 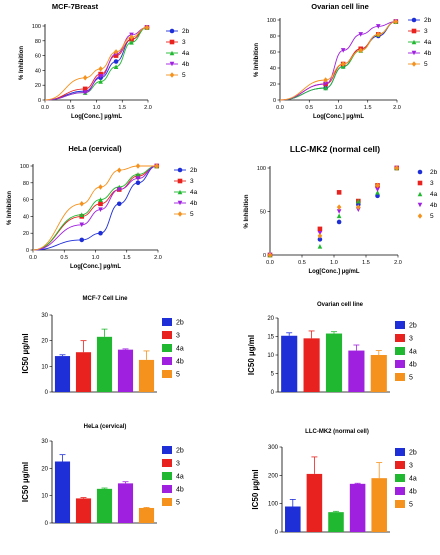 I want to click on y-tick-label: 300, so click(x=273, y=448).